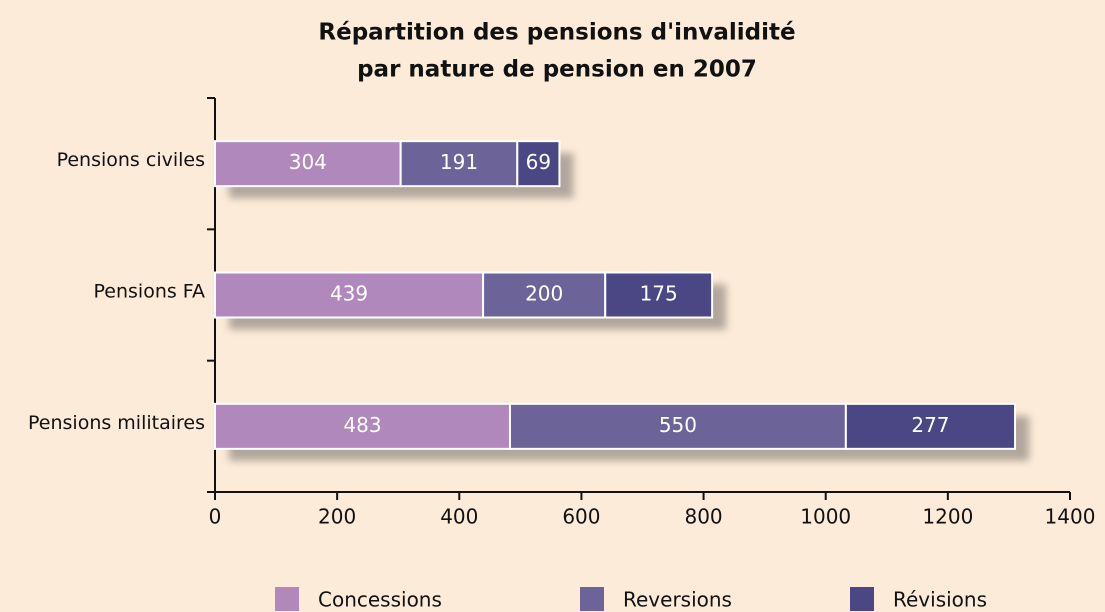 This screenshot has height=612, width=1105. I want to click on x-tick-label: 1000, so click(825, 517).